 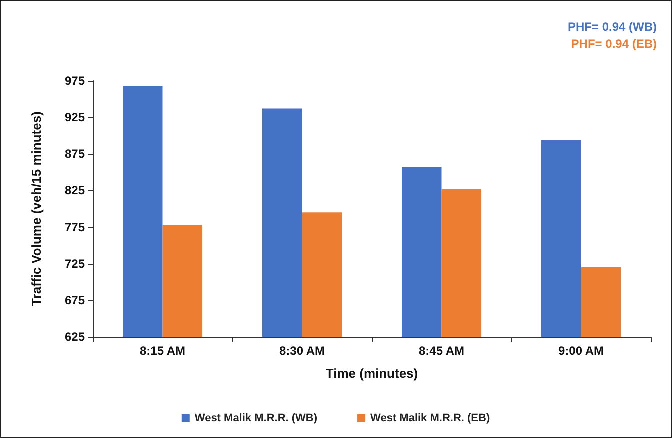 I want to click on y-tick-label: 675, so click(x=75, y=300).